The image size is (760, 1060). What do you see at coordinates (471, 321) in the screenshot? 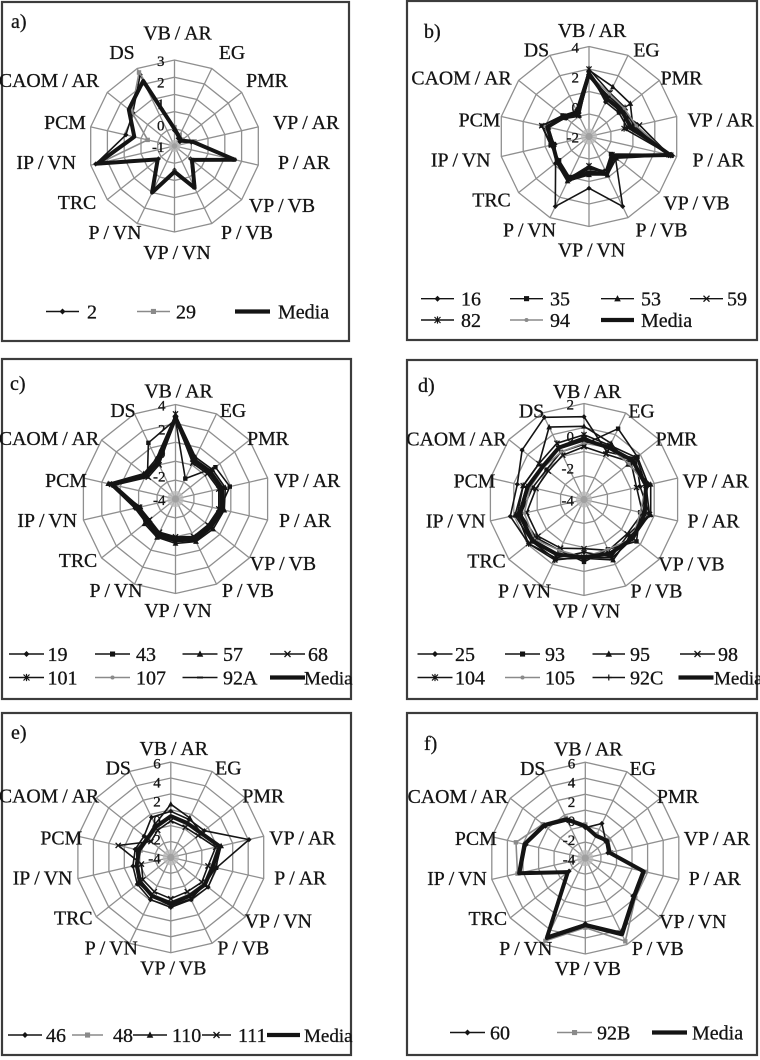
I see `svg-text: 82` at bounding box center [471, 321].